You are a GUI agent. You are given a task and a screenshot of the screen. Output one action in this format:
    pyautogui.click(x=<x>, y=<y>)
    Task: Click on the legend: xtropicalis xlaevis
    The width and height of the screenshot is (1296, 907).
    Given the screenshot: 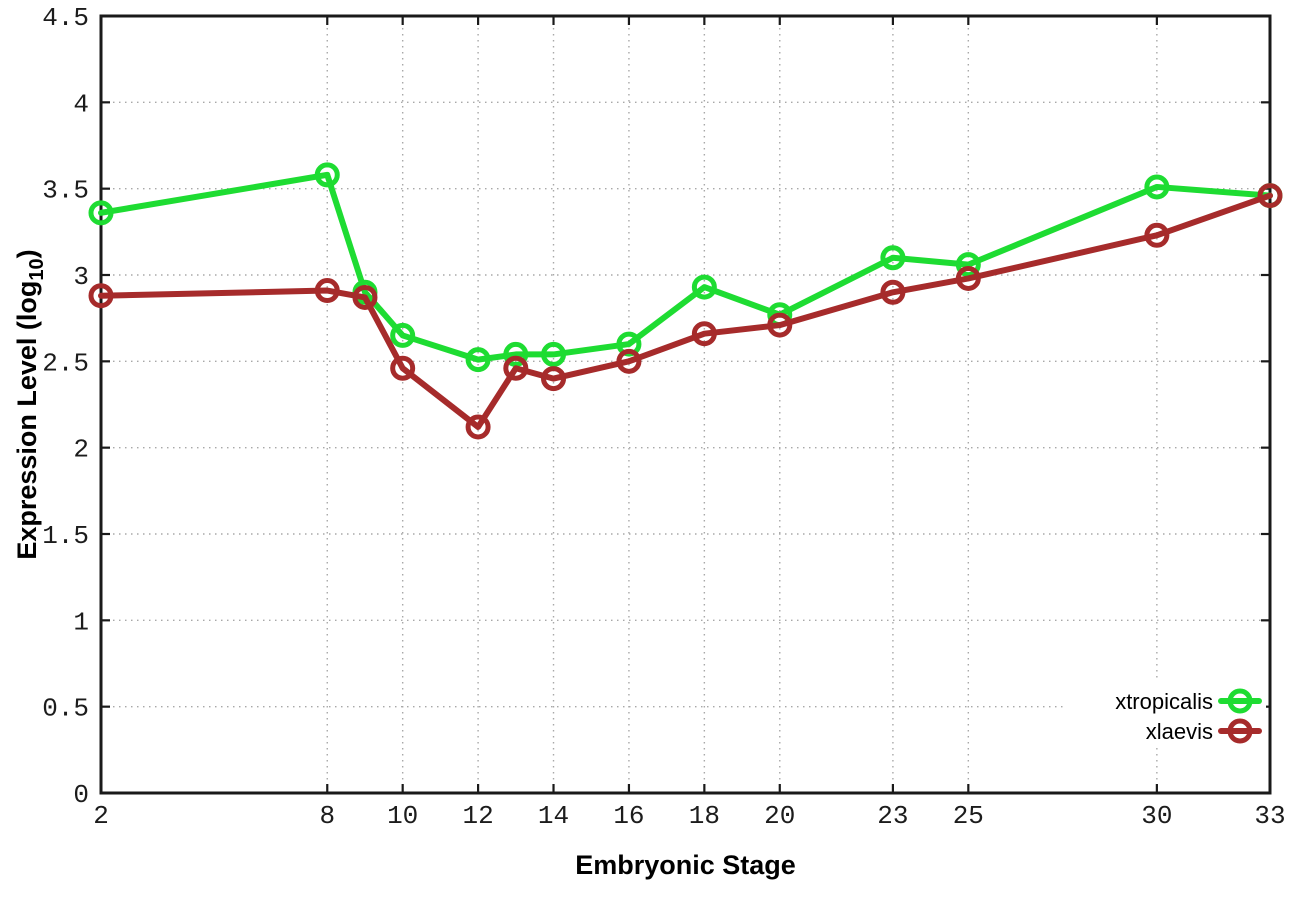 What is the action you would take?
    pyautogui.click(x=1166, y=714)
    